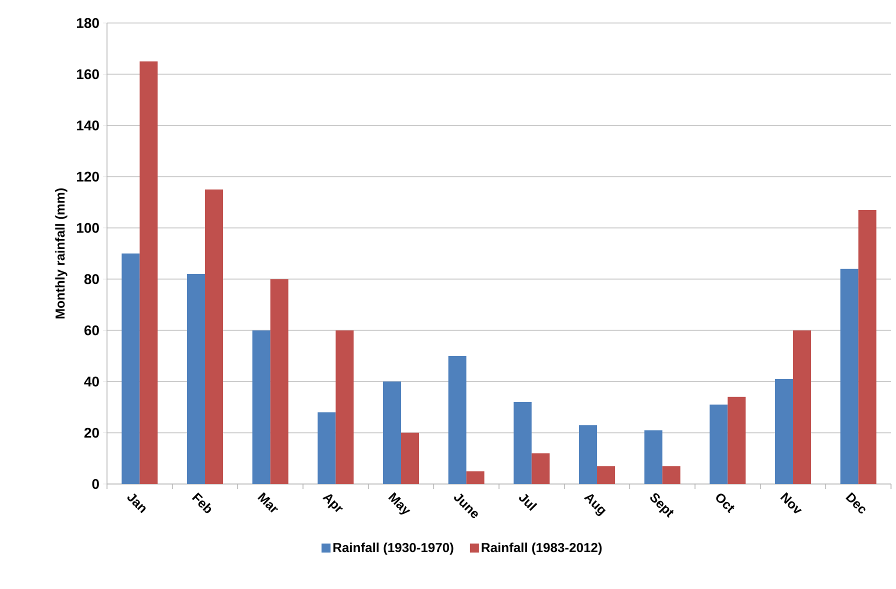  I want to click on legend-label: Rainfall (1930-1970), so click(393, 548).